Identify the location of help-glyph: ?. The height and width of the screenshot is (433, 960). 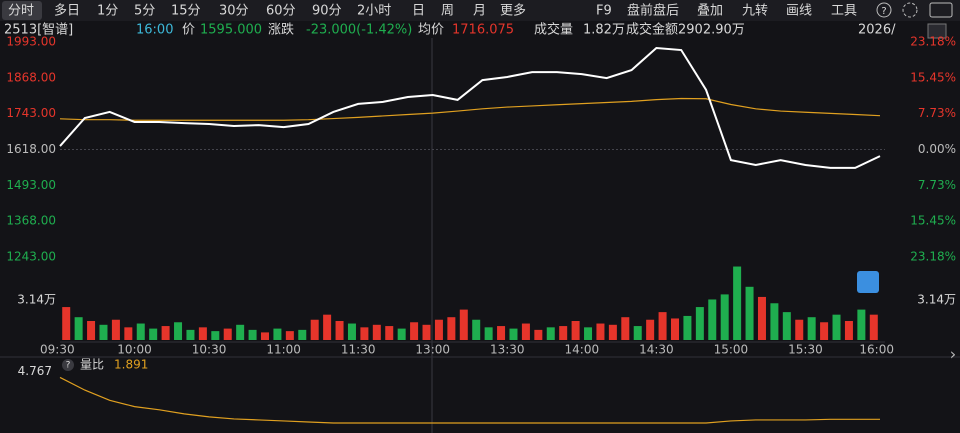
(68, 366).